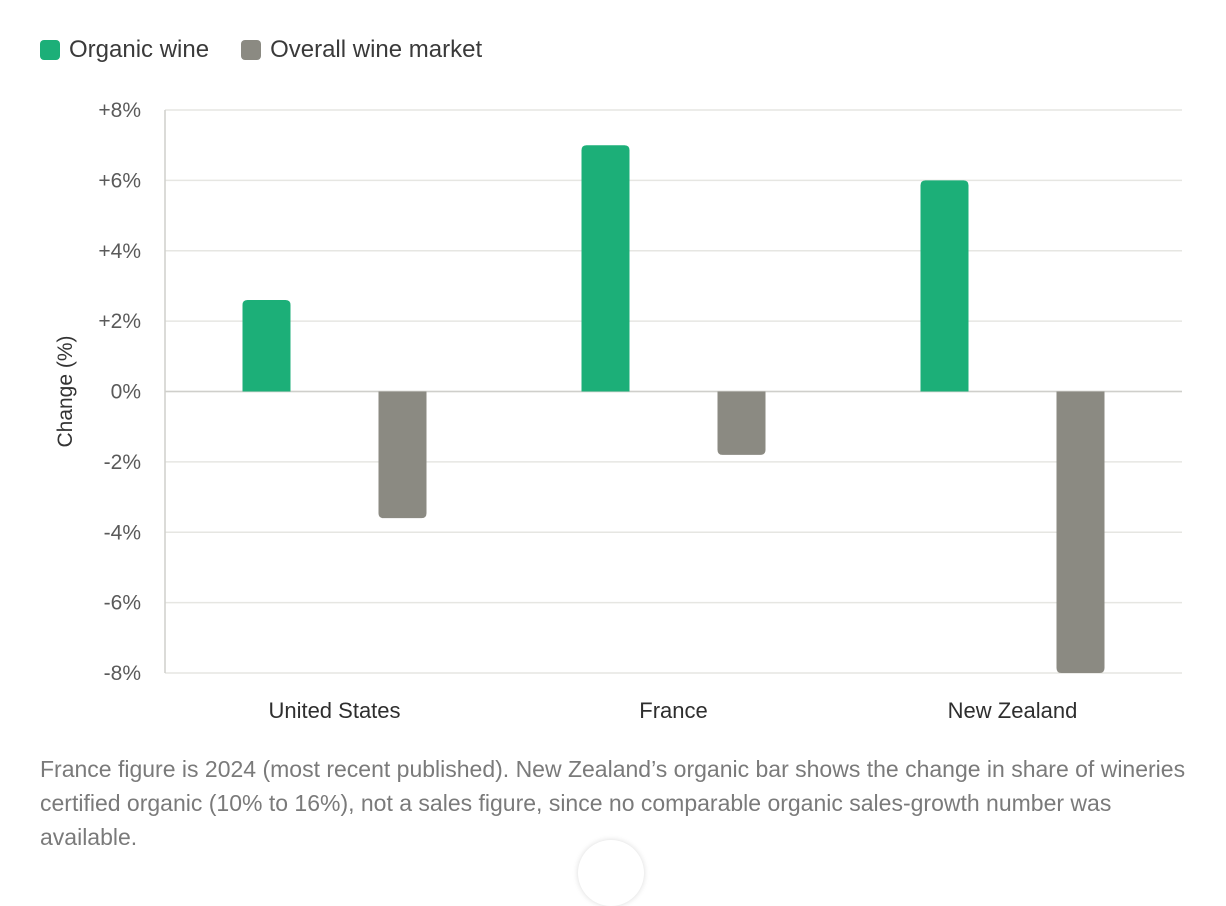 The height and width of the screenshot is (906, 1226). Describe the element at coordinates (119, 321) in the screenshot. I see `y-tick-label: +2%` at that location.